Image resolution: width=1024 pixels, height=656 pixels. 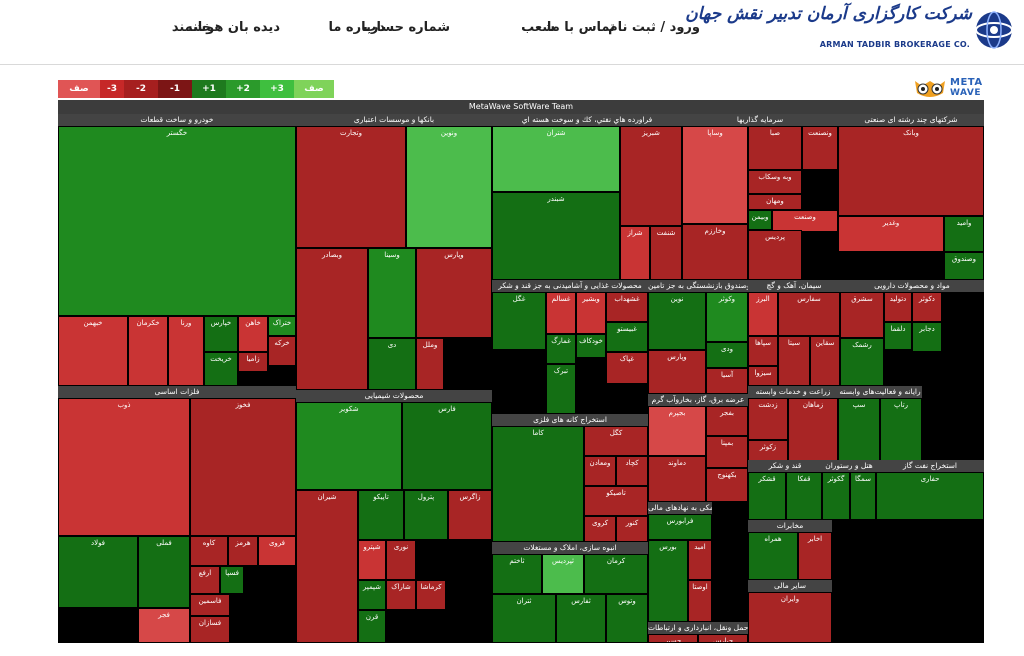 What do you see at coordinates (964, 266) in the screenshot?
I see `stock-tile: وصندوق` at bounding box center [964, 266].